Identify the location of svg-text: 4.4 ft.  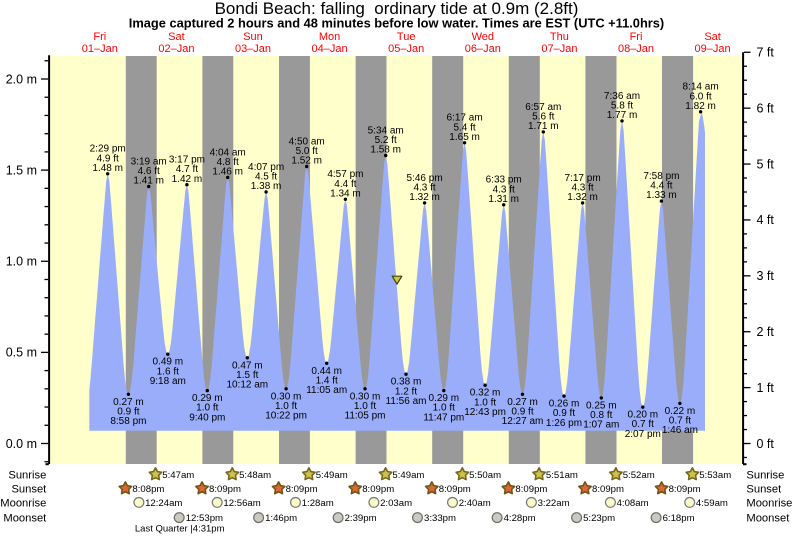
(345, 184).